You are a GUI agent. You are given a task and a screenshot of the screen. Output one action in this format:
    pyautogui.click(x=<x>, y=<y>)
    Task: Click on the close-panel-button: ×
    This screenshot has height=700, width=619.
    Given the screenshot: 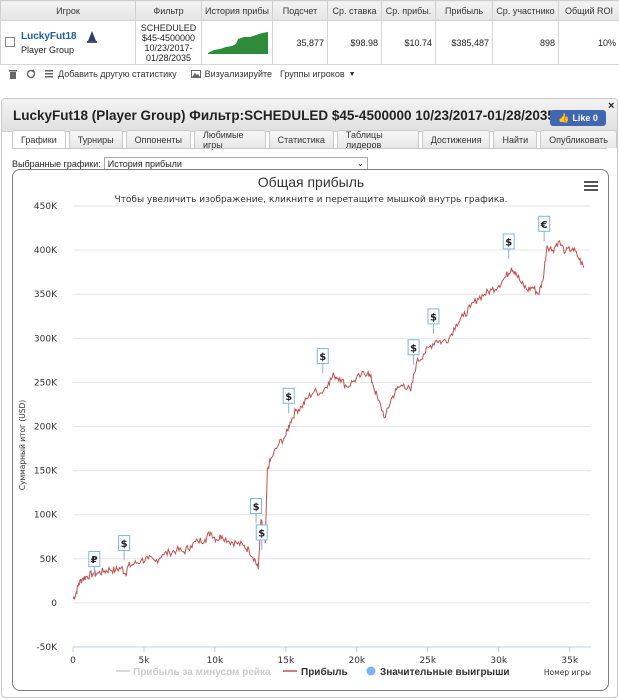 What is the action you would take?
    pyautogui.click(x=611, y=106)
    